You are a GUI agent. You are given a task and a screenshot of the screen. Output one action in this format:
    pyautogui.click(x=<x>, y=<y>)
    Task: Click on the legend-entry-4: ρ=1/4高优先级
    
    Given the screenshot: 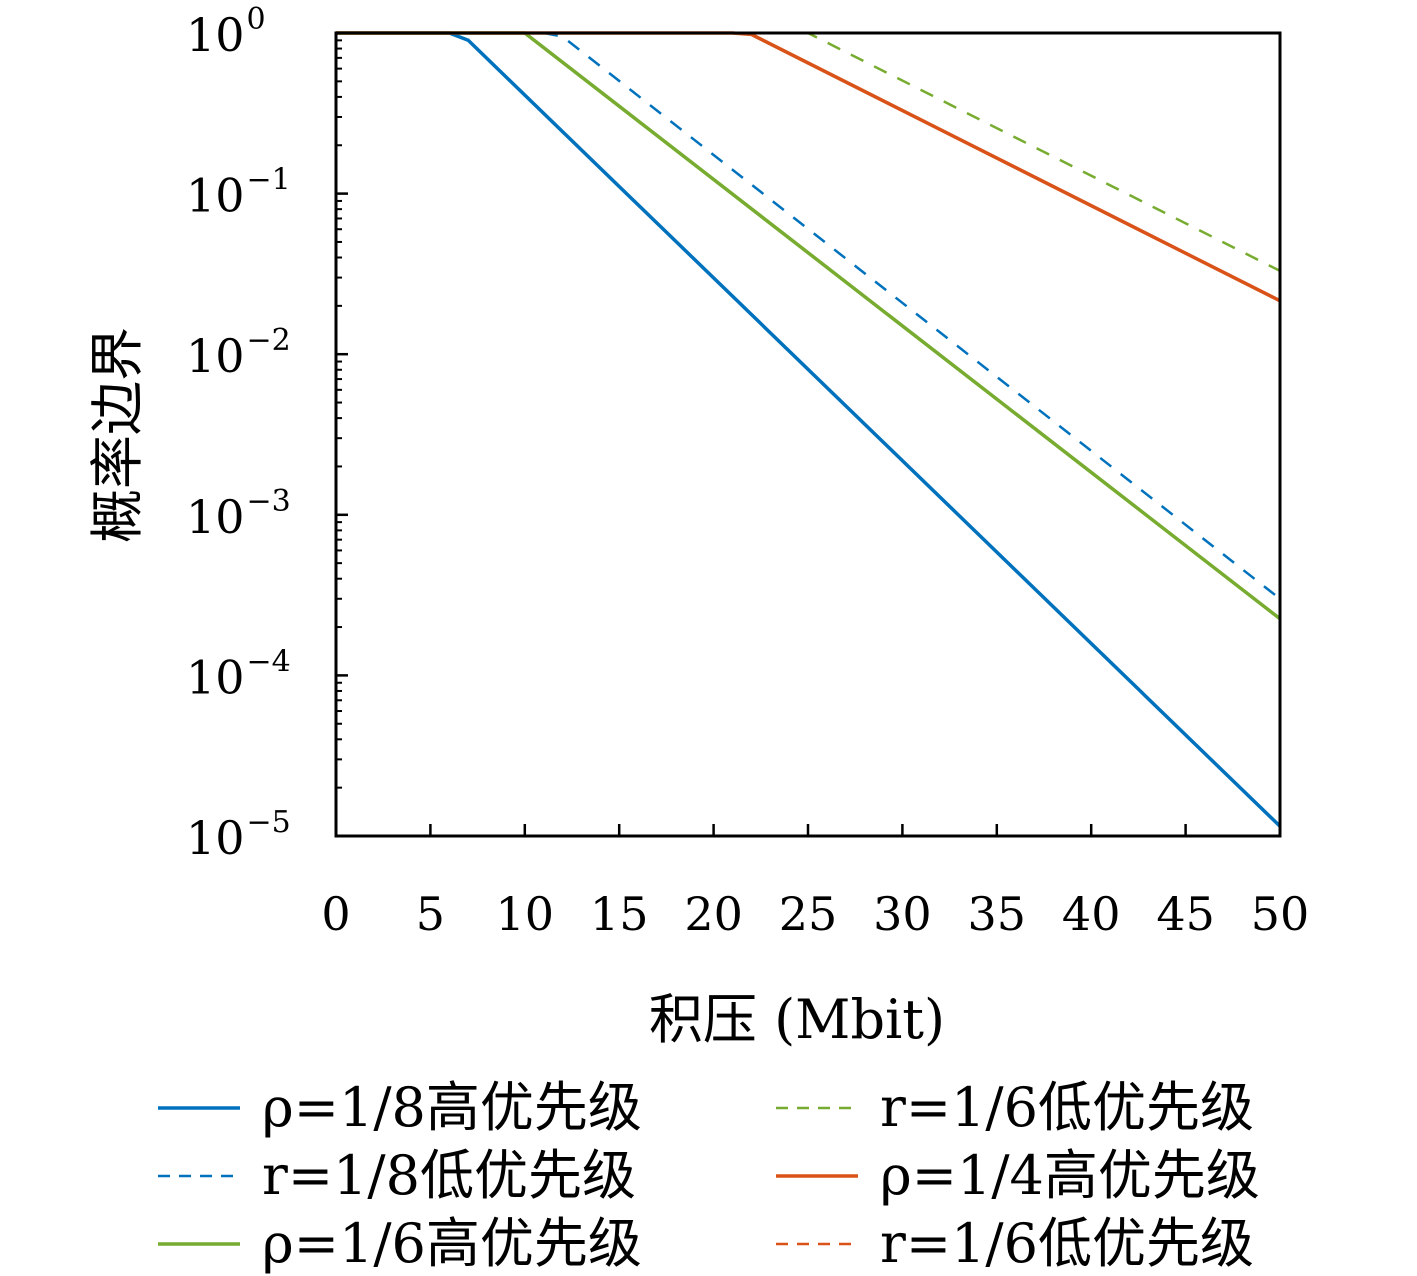 What is the action you would take?
    pyautogui.click(x=1070, y=1175)
    